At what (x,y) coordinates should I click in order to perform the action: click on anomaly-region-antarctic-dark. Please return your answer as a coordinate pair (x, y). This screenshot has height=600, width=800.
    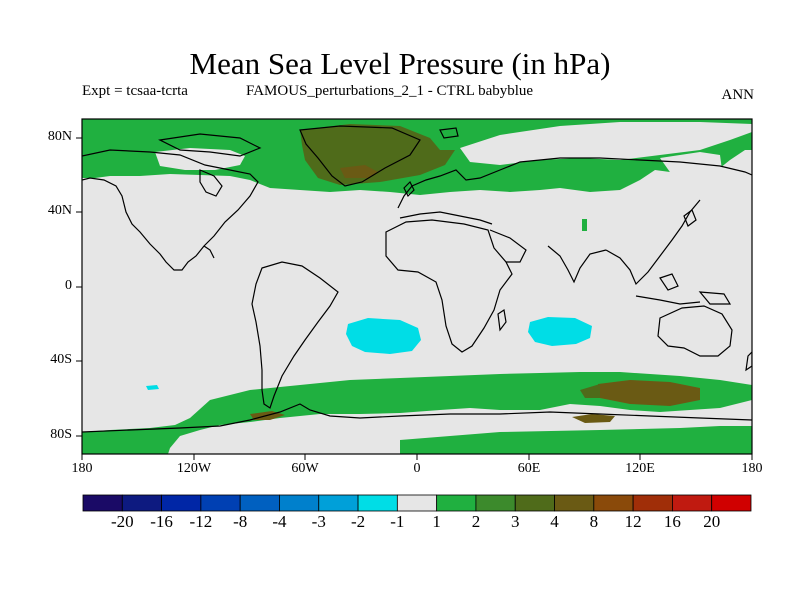
    Looking at the image, I should click on (593, 418).